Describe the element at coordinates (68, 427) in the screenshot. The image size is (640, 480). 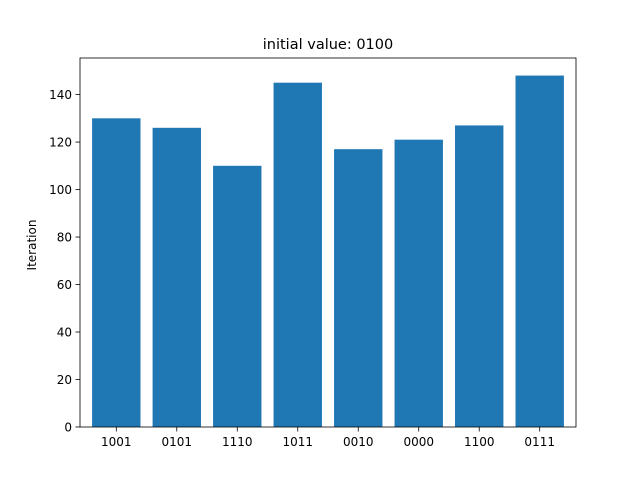
I see `y-tick-label: 0` at that location.